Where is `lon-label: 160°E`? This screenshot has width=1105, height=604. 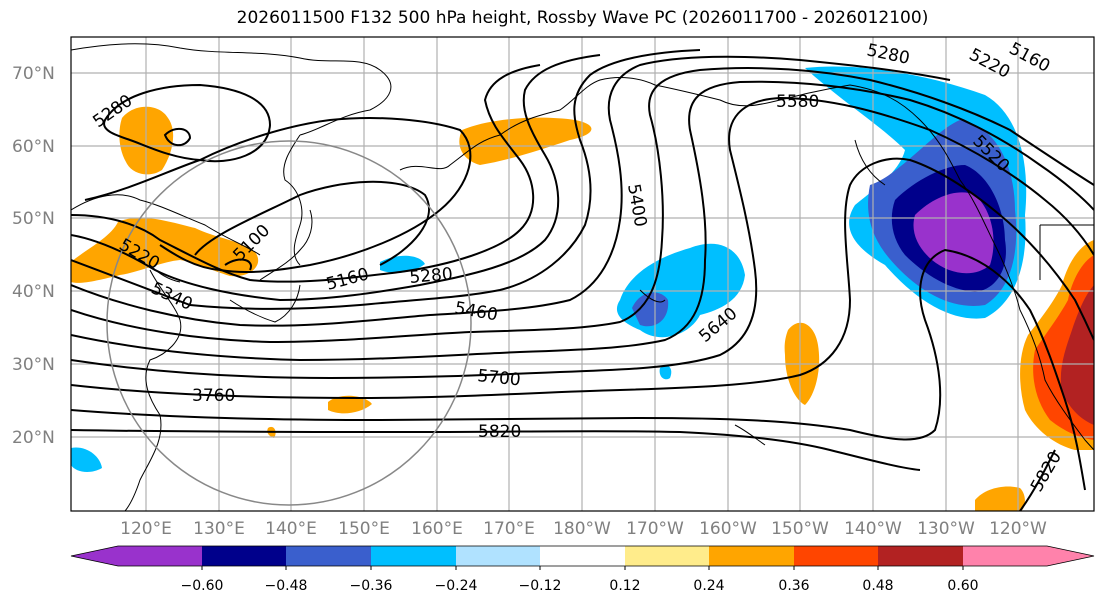
lon-label: 160°E is located at coordinates (437, 529).